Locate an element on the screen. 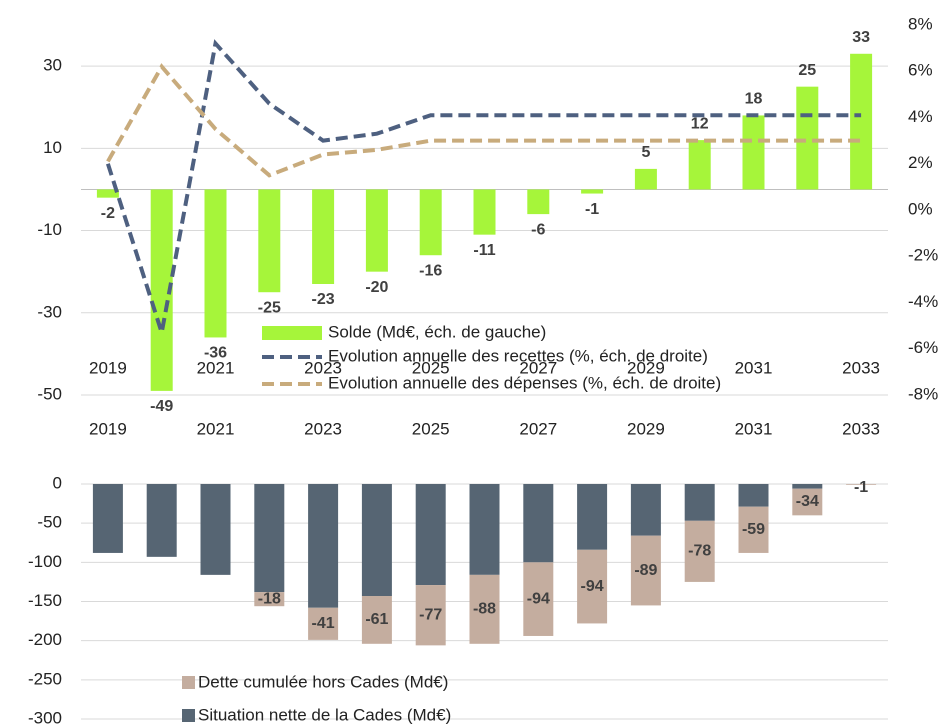 This screenshot has width=952, height=727. data-label: -11 is located at coordinates (484, 250).